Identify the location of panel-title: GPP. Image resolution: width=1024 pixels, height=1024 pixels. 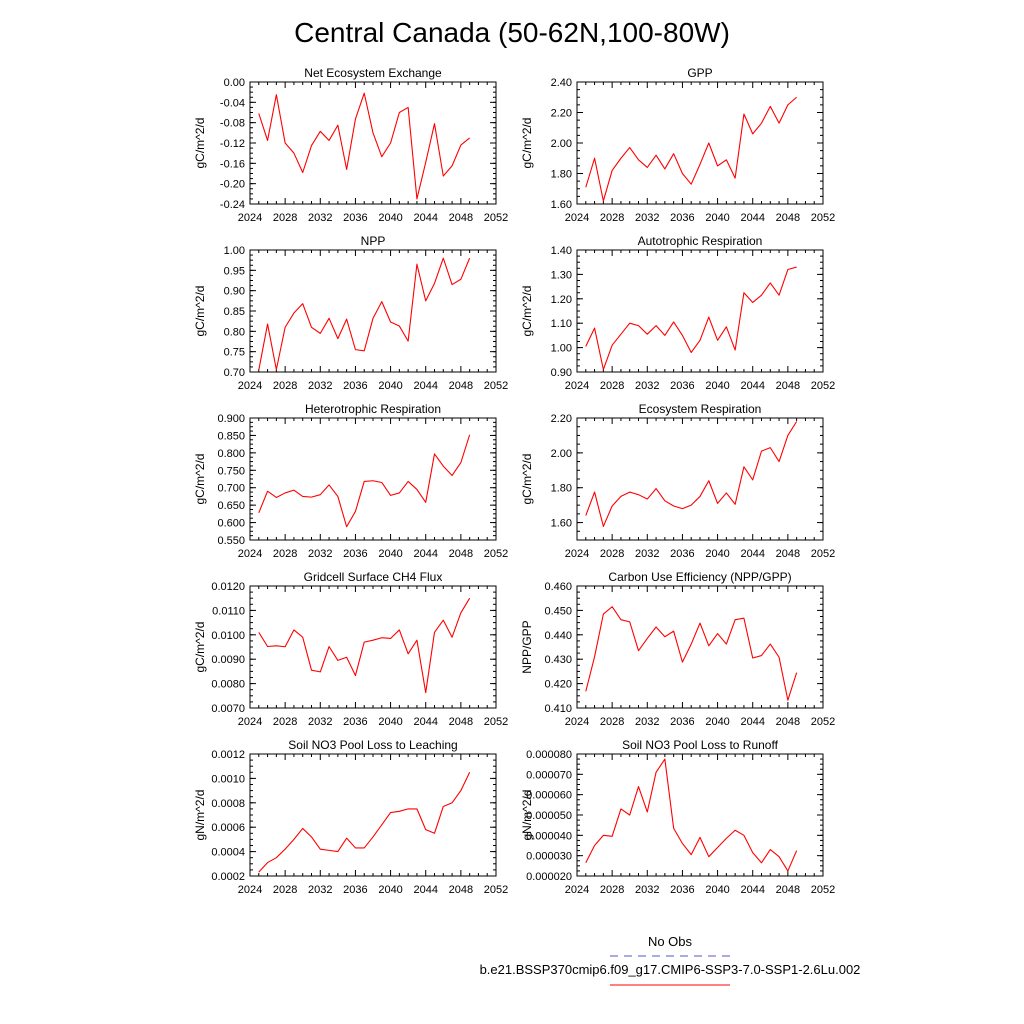
(699, 73).